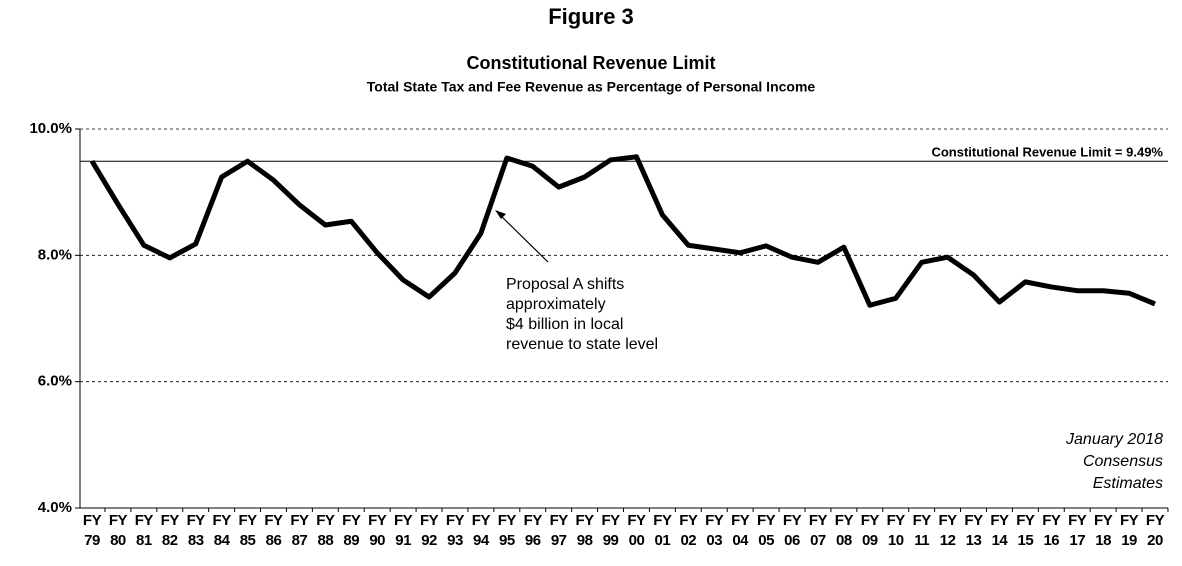  What do you see at coordinates (610, 530) in the screenshot?
I see `x-tick-label: FY 99` at bounding box center [610, 530].